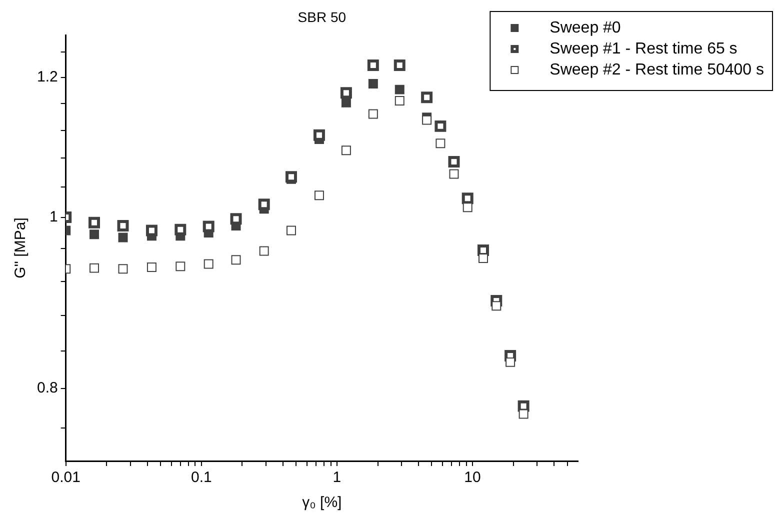  Describe the element at coordinates (585, 27) in the screenshot. I see `legend-label: Sweep #0` at that location.